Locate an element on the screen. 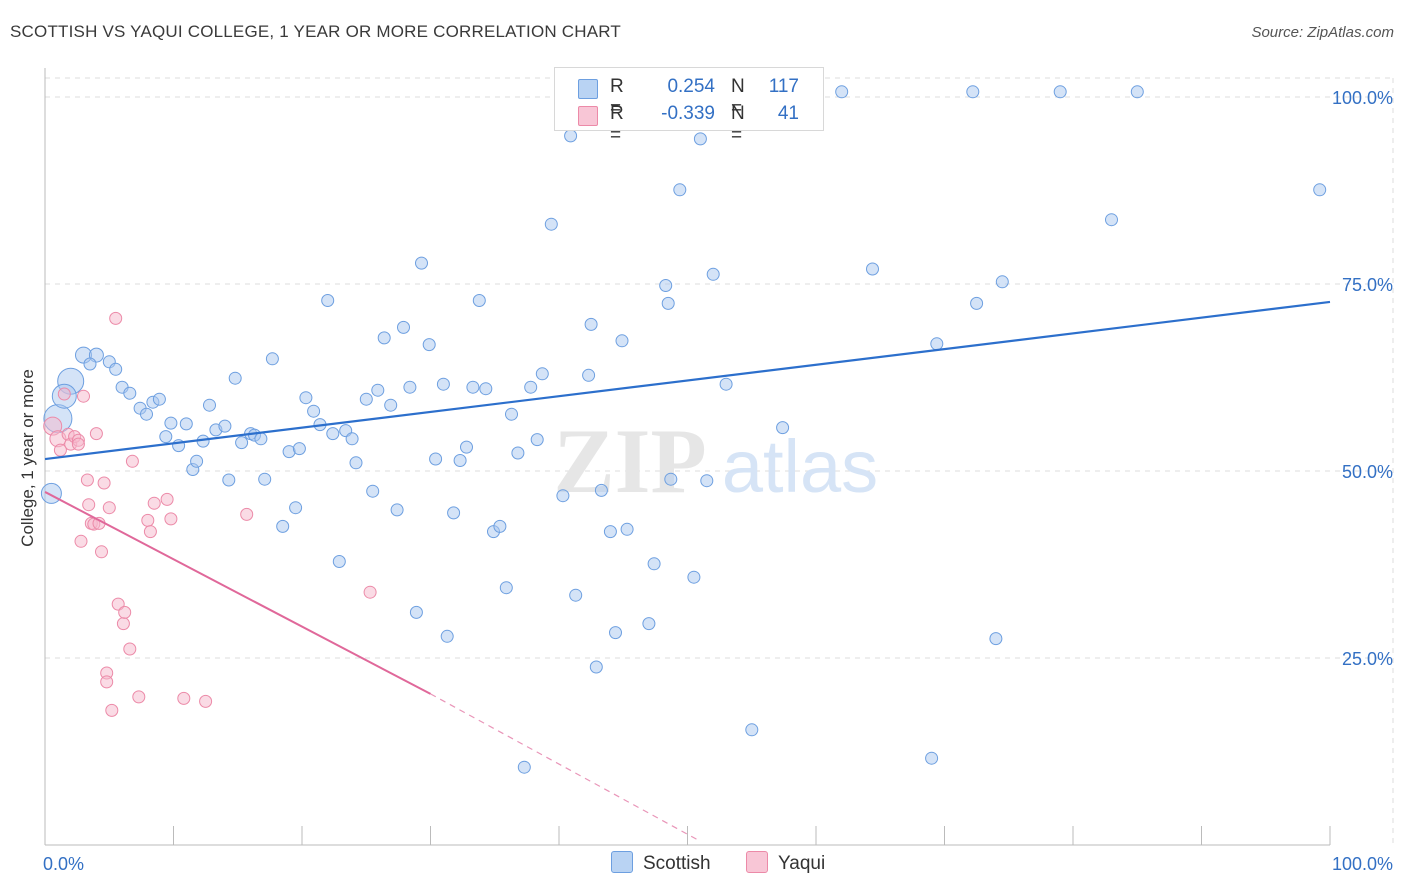 The width and height of the screenshot is (1406, 892). yaqui-trend-extension is located at coordinates (565, 767).